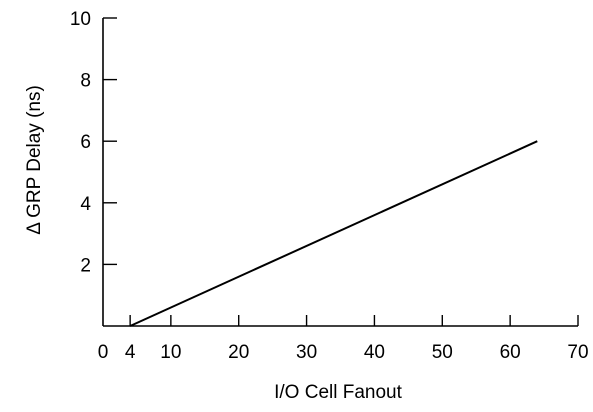  What do you see at coordinates (442, 352) in the screenshot?
I see `x-tick-label: 50` at bounding box center [442, 352].